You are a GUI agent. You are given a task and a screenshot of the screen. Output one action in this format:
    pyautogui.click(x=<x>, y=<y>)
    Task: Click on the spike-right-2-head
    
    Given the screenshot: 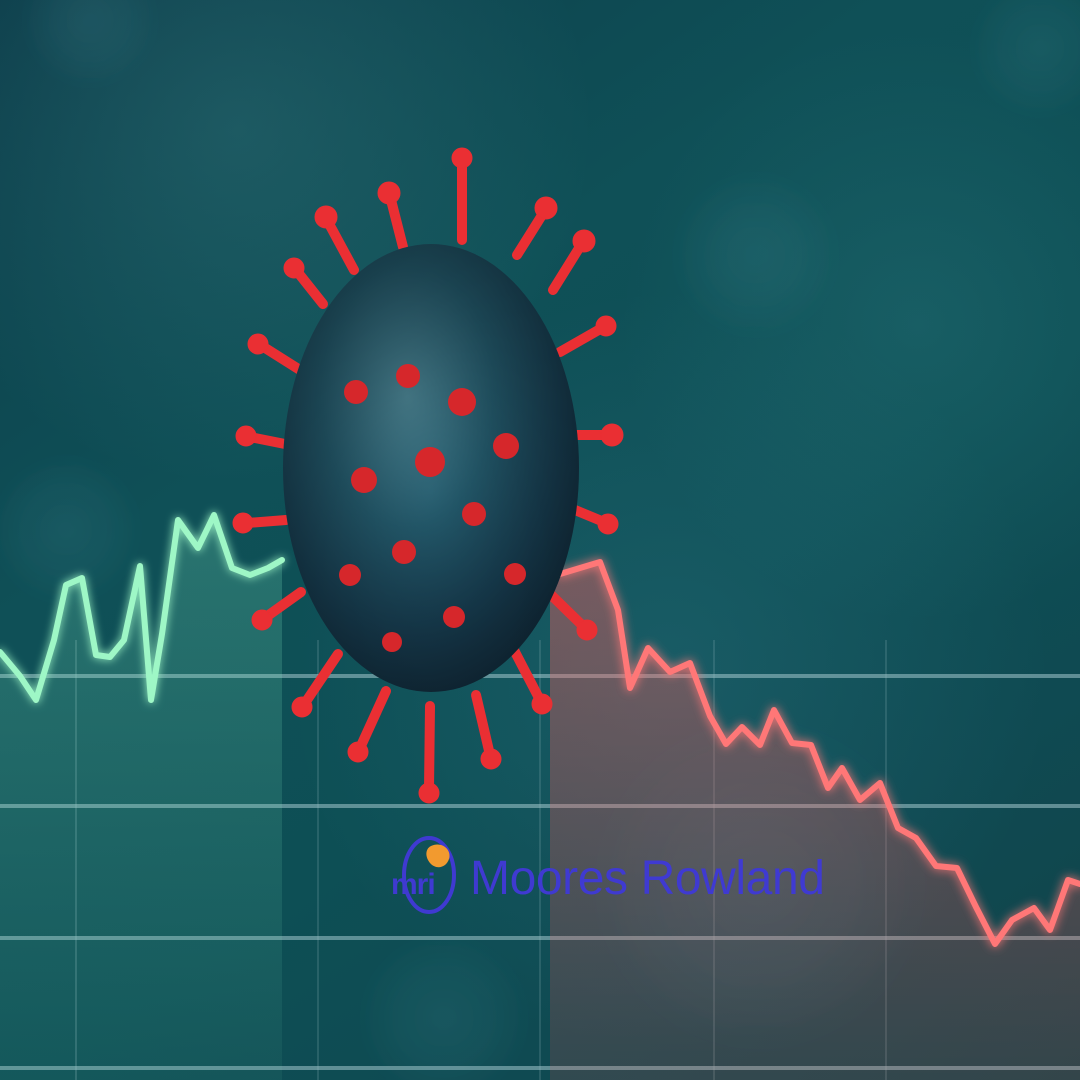 What is the action you would take?
    pyautogui.click(x=612, y=435)
    